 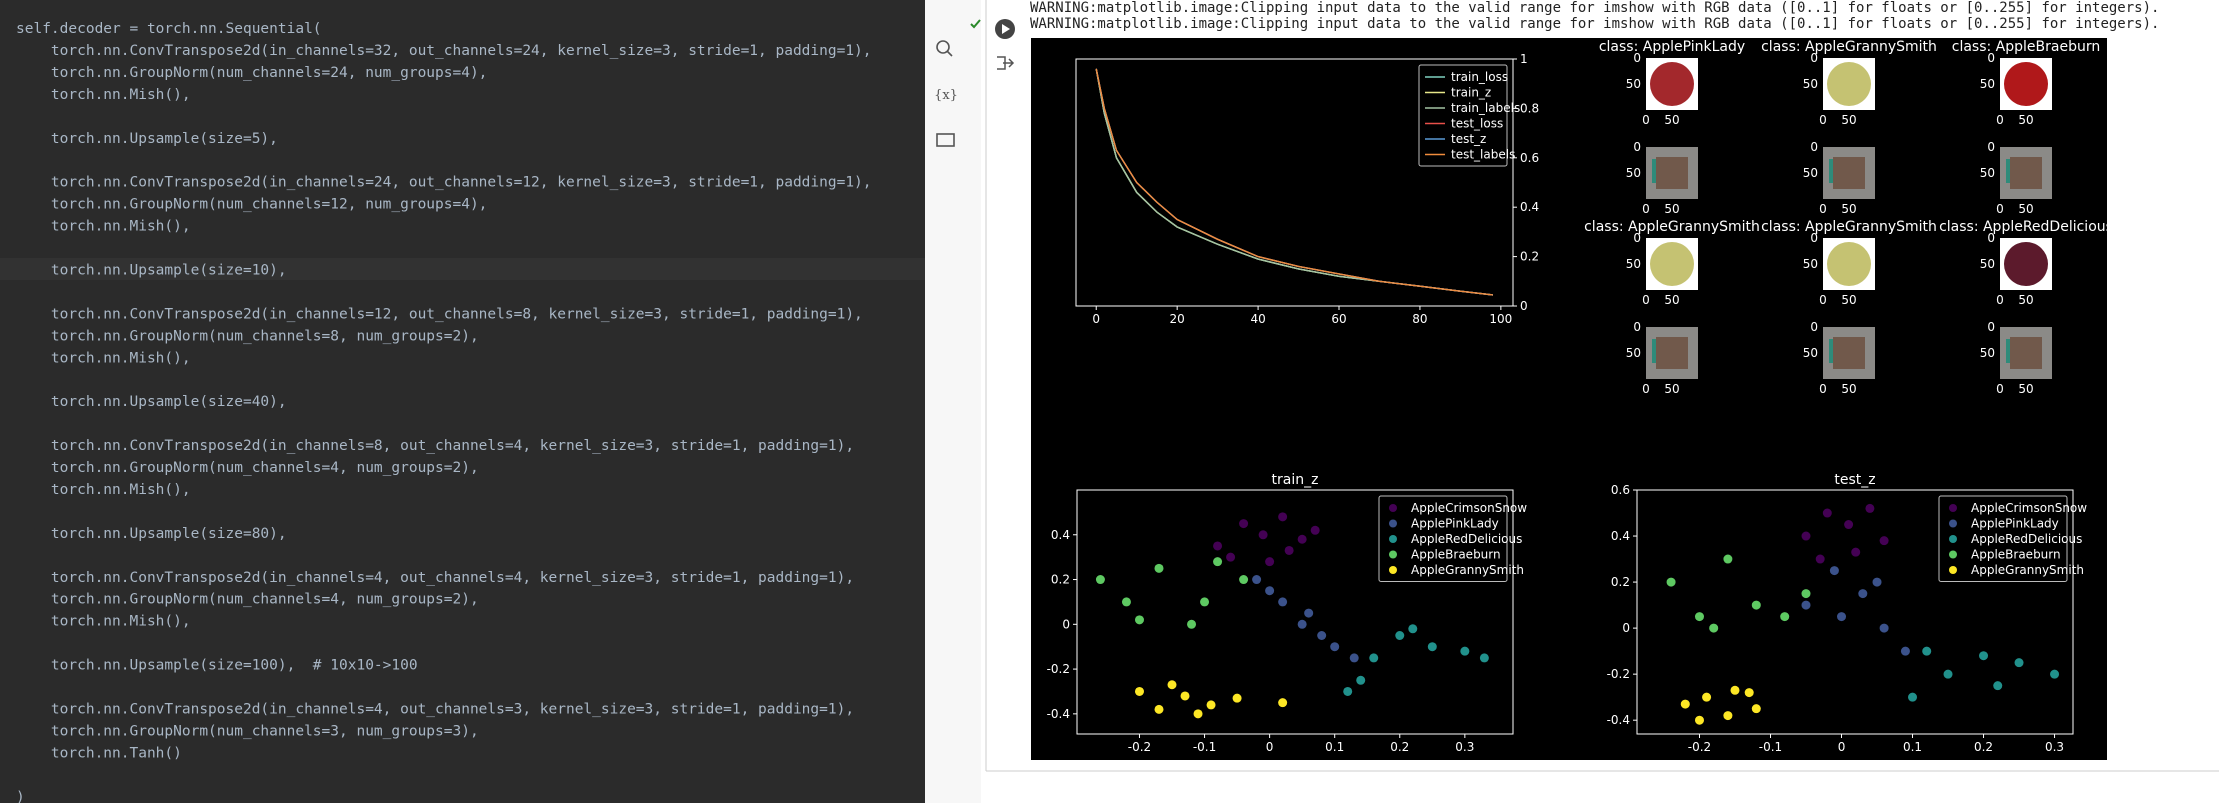 What do you see at coordinates (1500, 319) in the screenshot?
I see `x-tick-label: 100` at bounding box center [1500, 319].